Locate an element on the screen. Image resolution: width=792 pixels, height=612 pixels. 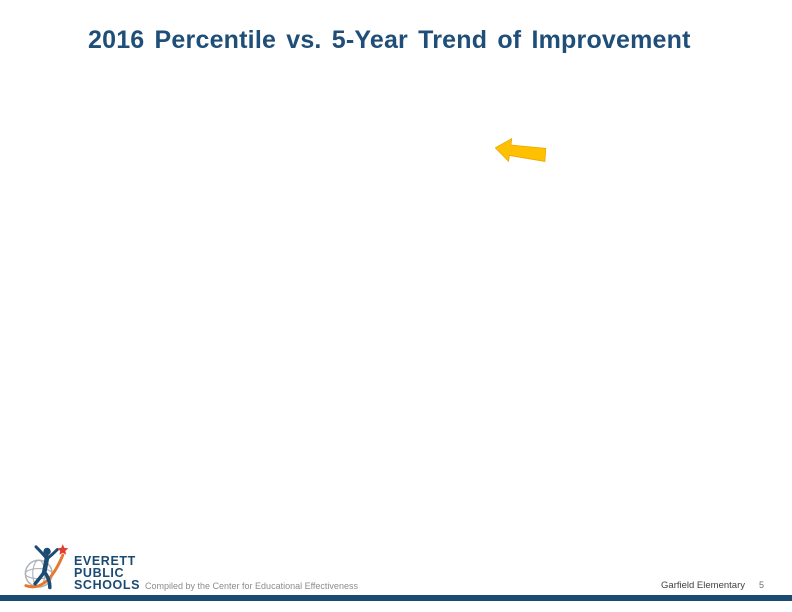
everett-public-schools-logo: EVERETT PUBLIC SCHOOLS is located at coordinates (82, 569).